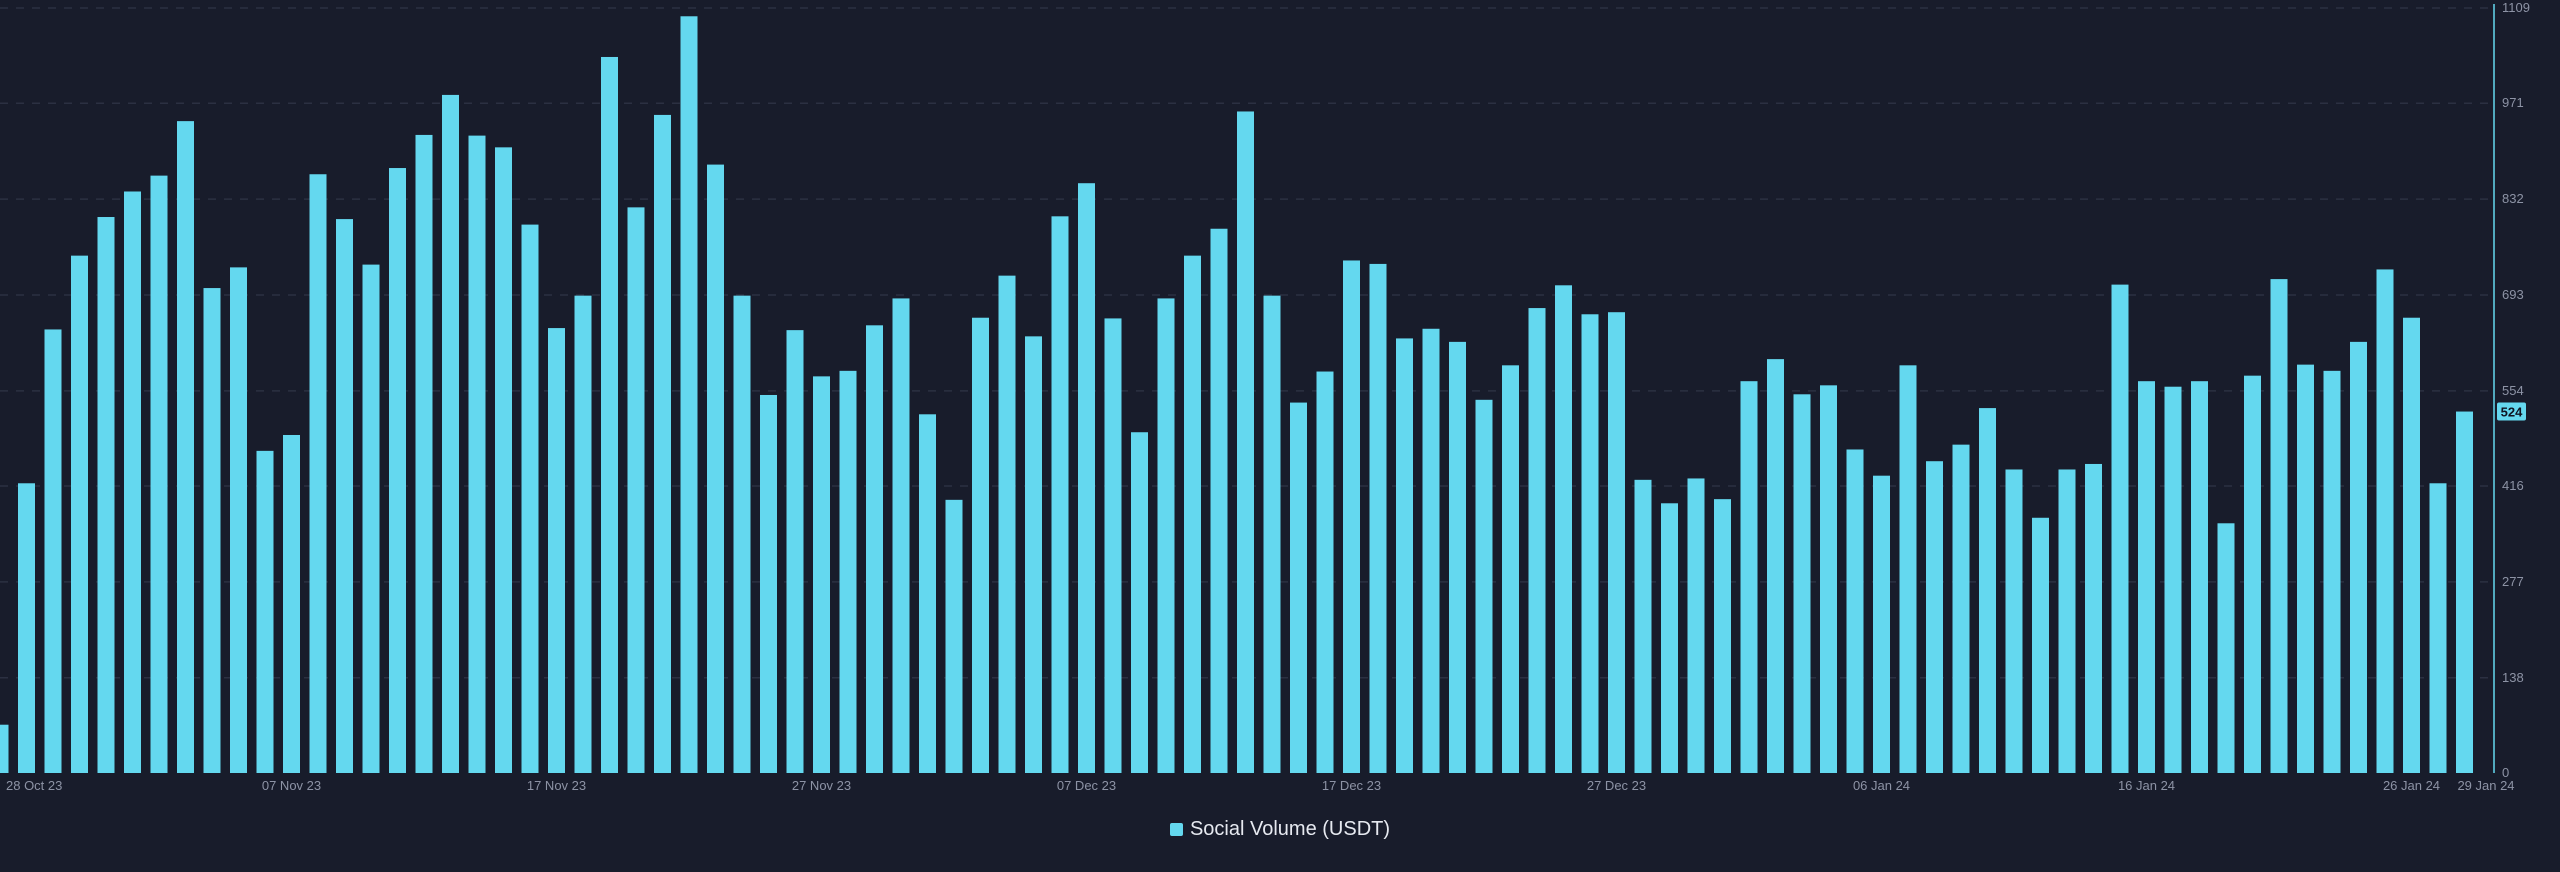 This screenshot has width=2560, height=872. I want to click on y-axis: 0 138 277 416 554 693 832 971 1109, so click(2511, 390).